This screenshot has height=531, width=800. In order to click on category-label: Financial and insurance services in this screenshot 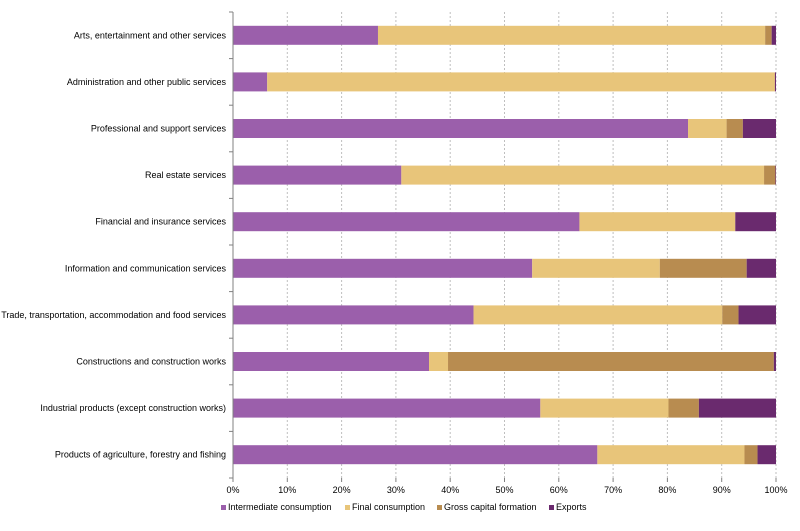, I will do `click(160, 222)`.